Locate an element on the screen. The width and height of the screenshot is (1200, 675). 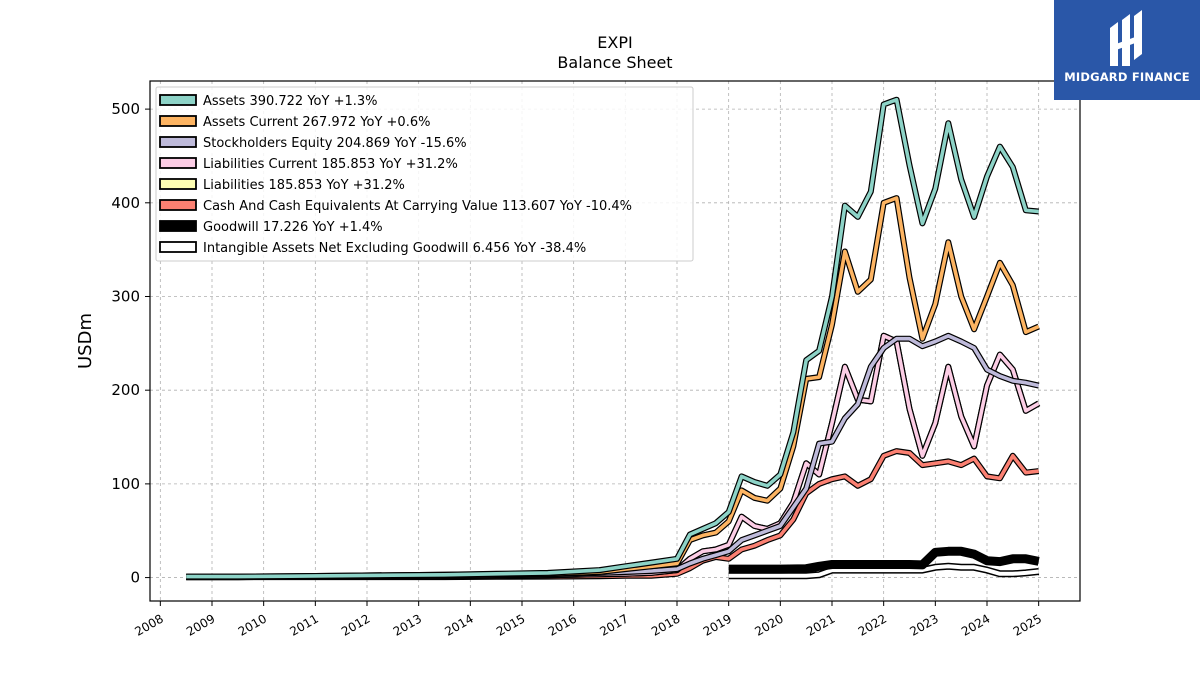
x-tick-label: 2016 is located at coordinates (562, 624).